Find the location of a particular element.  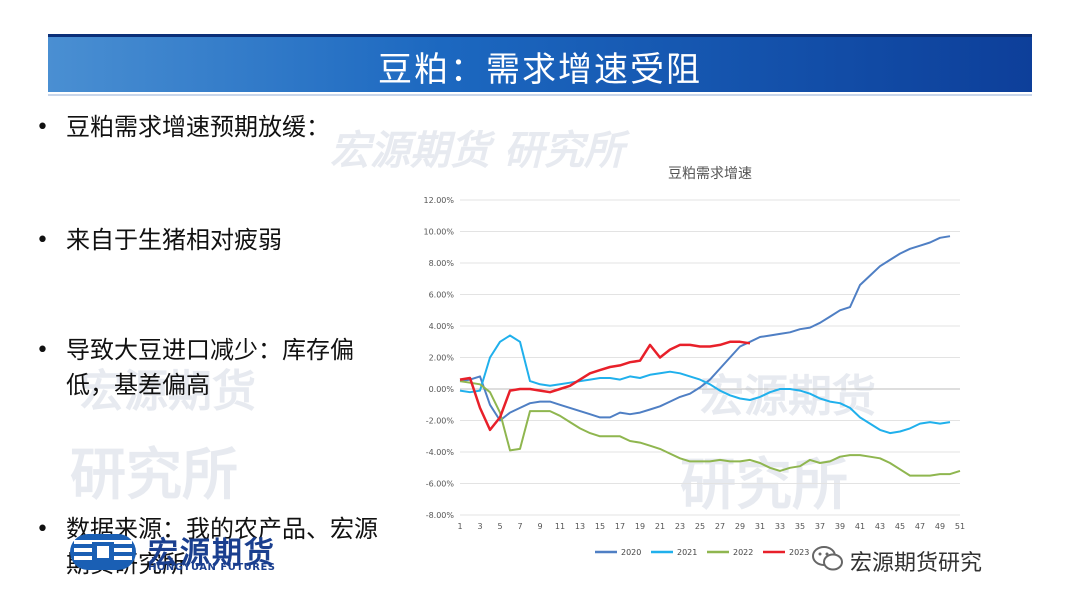

y-tick-label: 0.00% is located at coordinates (442, 389).